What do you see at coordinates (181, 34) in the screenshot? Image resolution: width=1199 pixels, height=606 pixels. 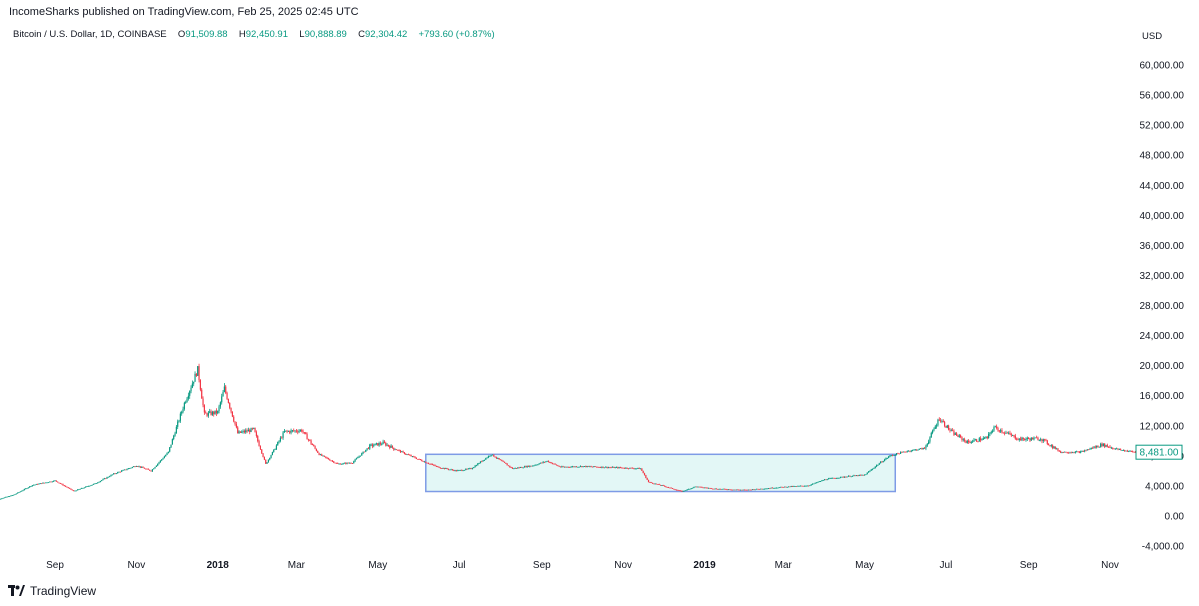 I see `open-label: O` at bounding box center [181, 34].